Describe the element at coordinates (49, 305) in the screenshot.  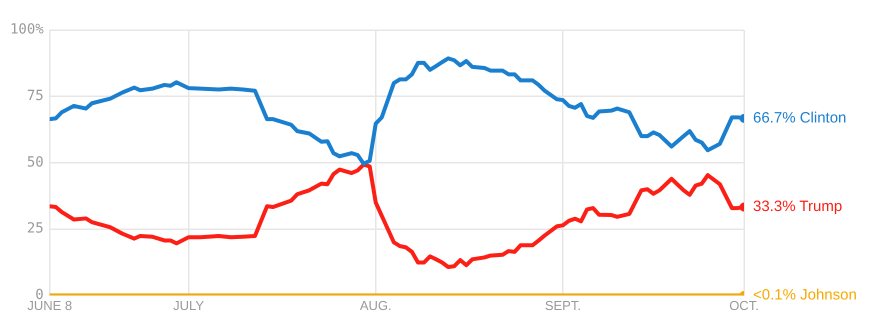
I see `x-tick-label: JUNE 8` at that location.